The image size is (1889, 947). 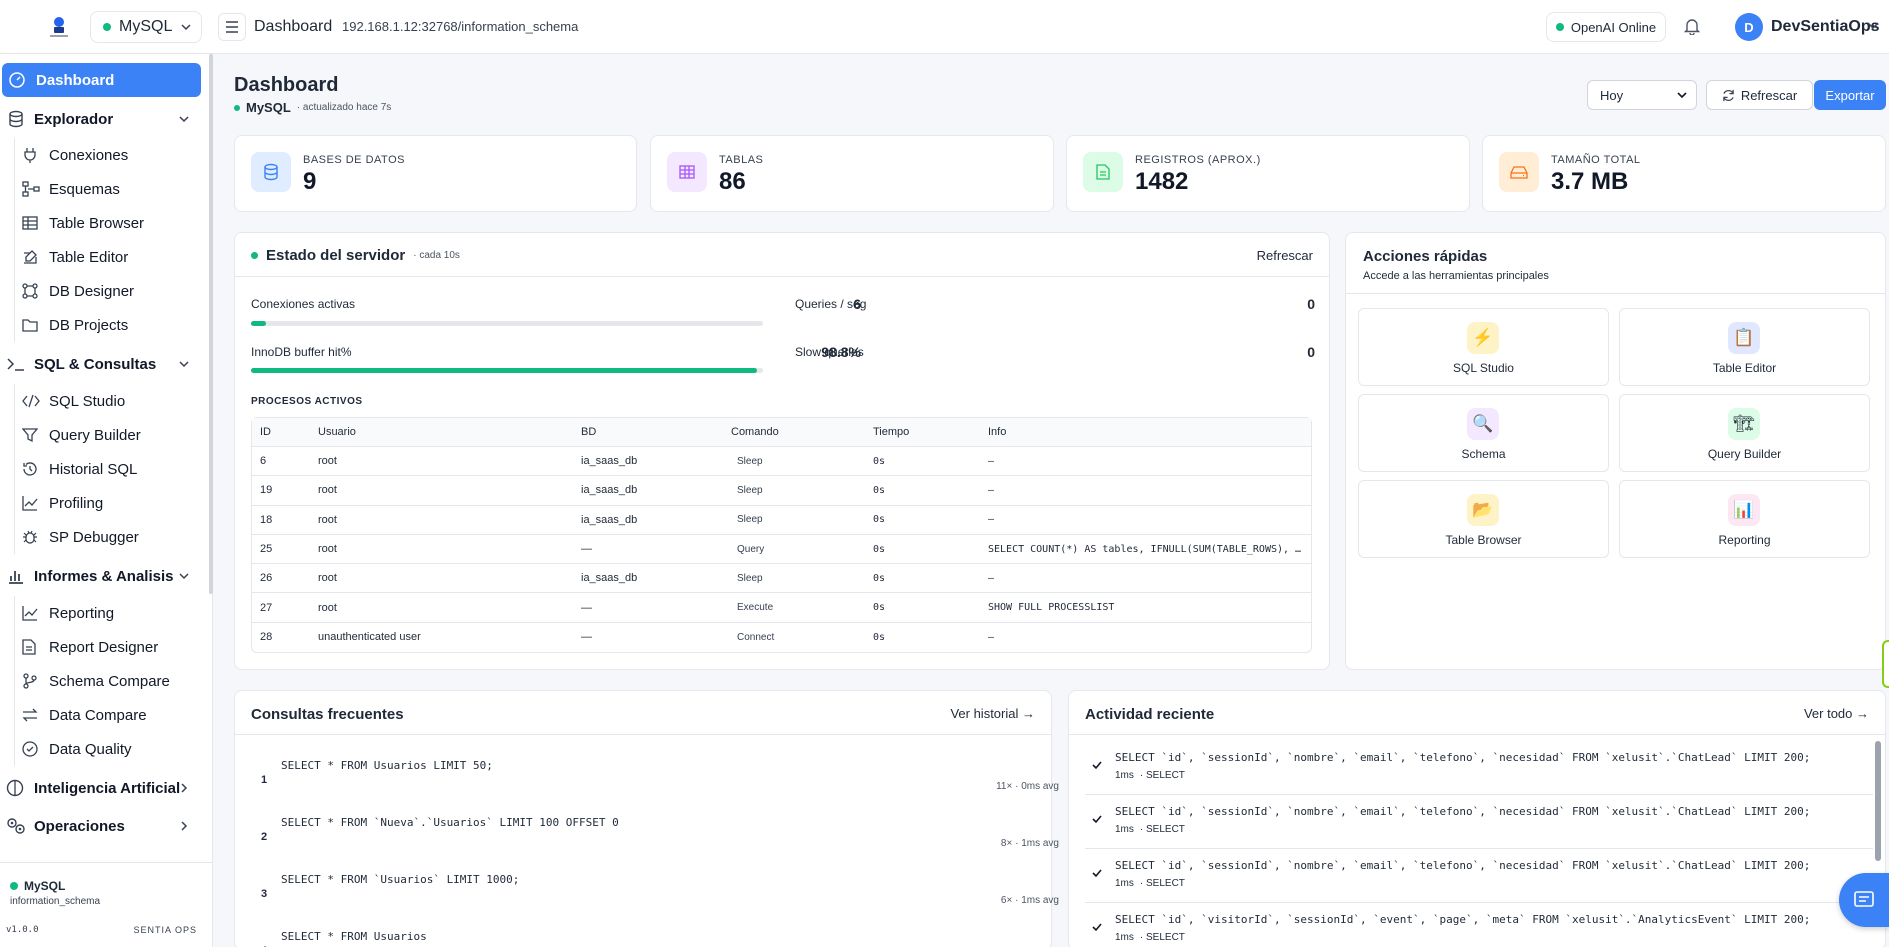 What do you see at coordinates (781, 520) in the screenshot?
I see `table-row: 18 root ia_saas_db Sleep 0s —` at bounding box center [781, 520].